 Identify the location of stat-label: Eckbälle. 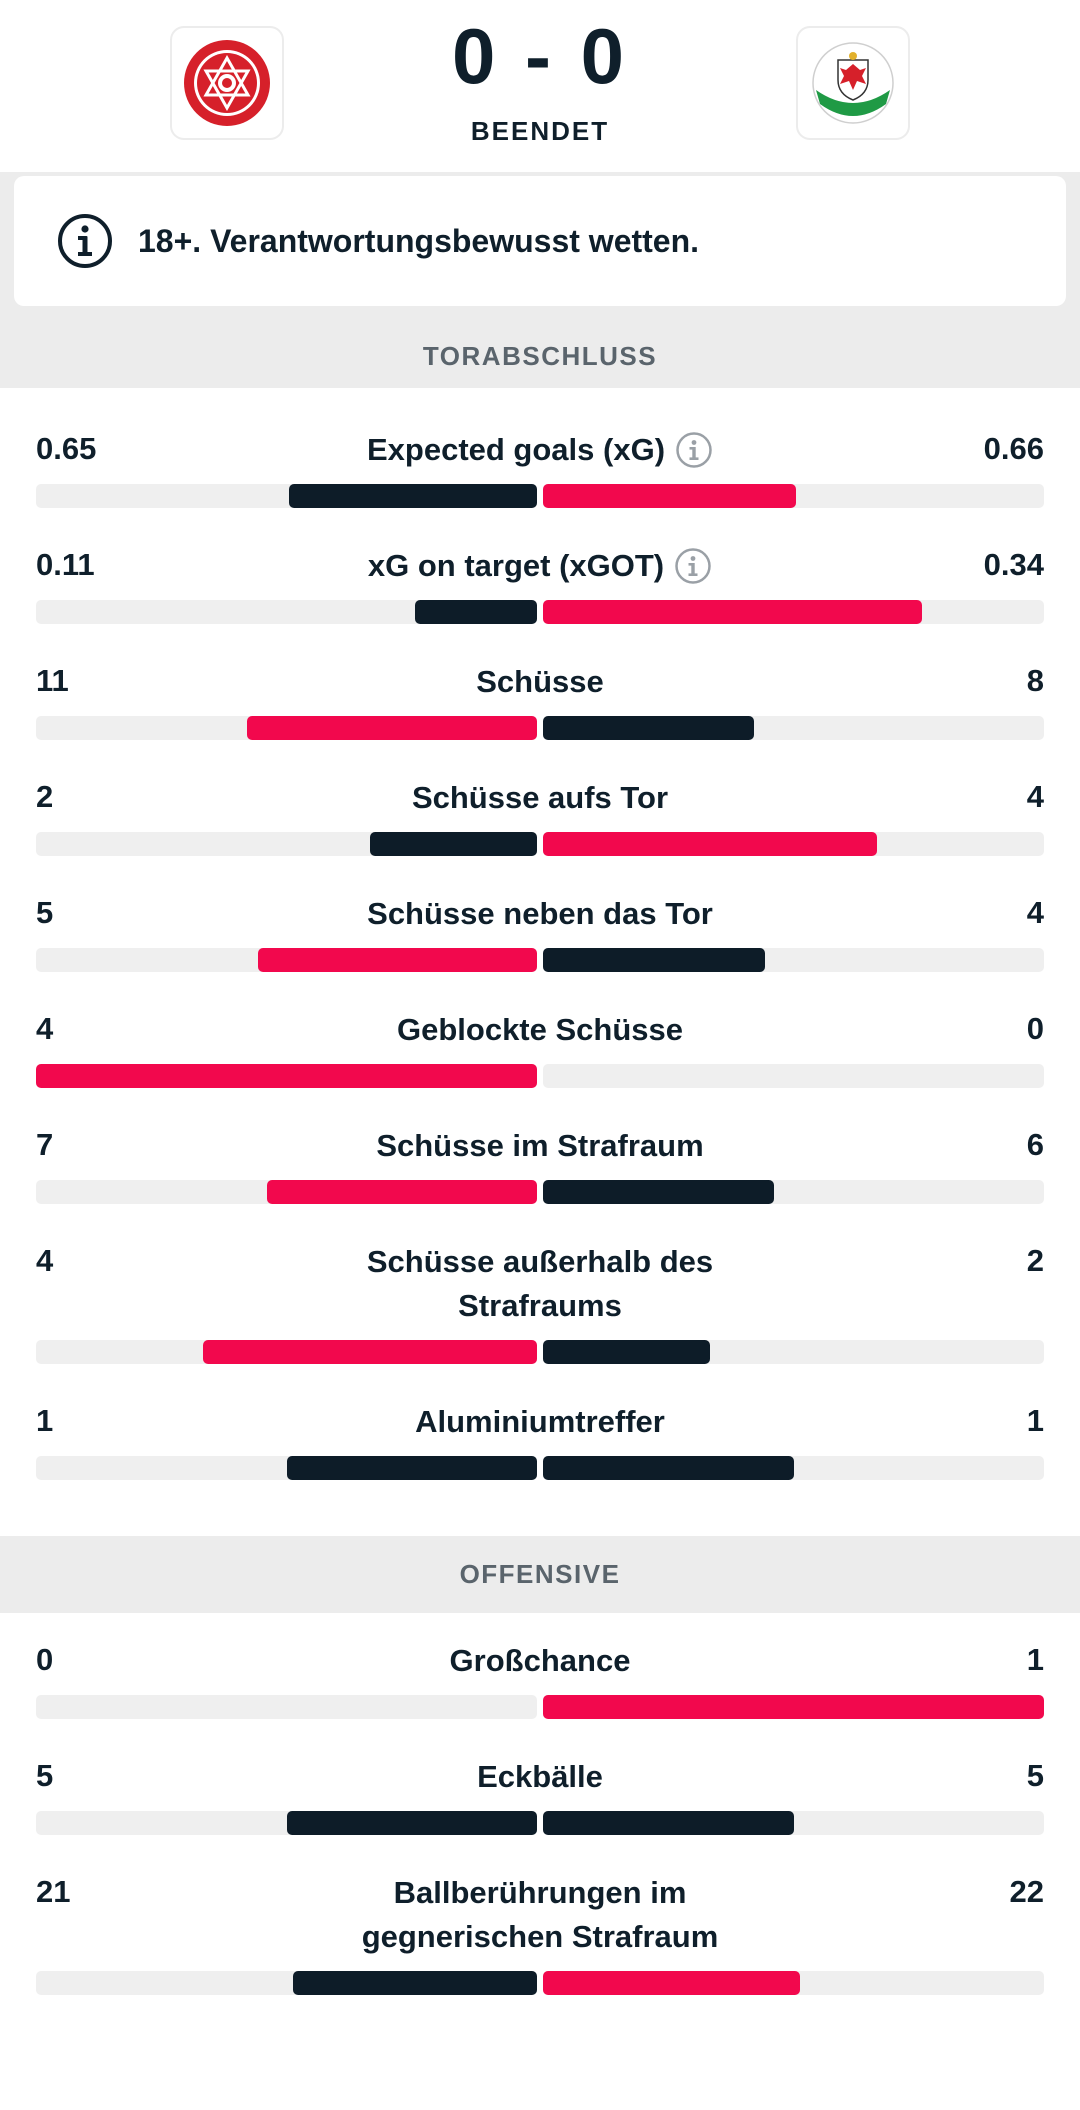
(540, 1777).